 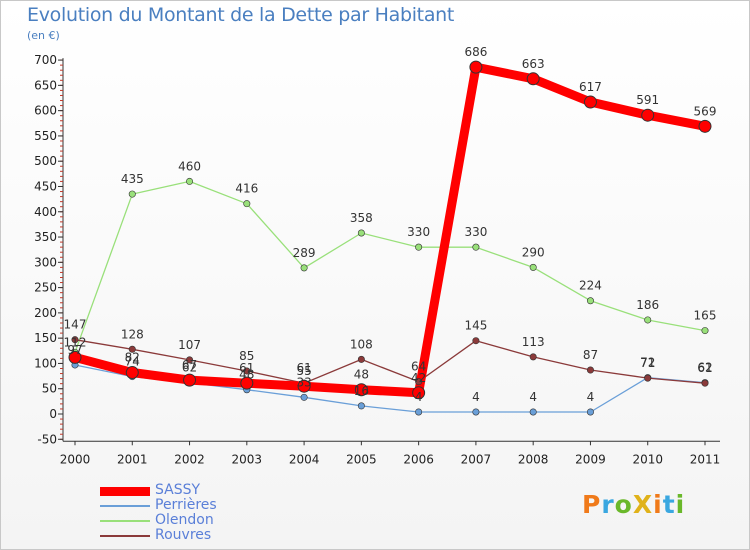 I want to click on x-tick-label: 2004, so click(x=304, y=459).